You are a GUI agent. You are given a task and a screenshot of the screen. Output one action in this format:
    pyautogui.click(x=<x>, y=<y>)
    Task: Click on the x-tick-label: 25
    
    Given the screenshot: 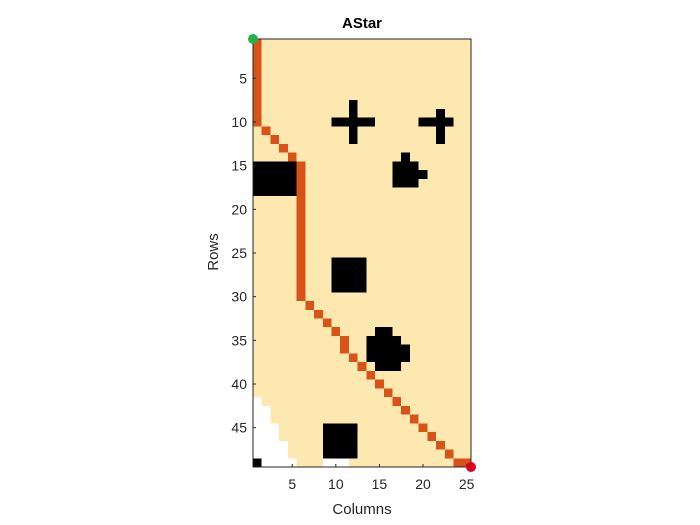 What is the action you would take?
    pyautogui.click(x=467, y=484)
    